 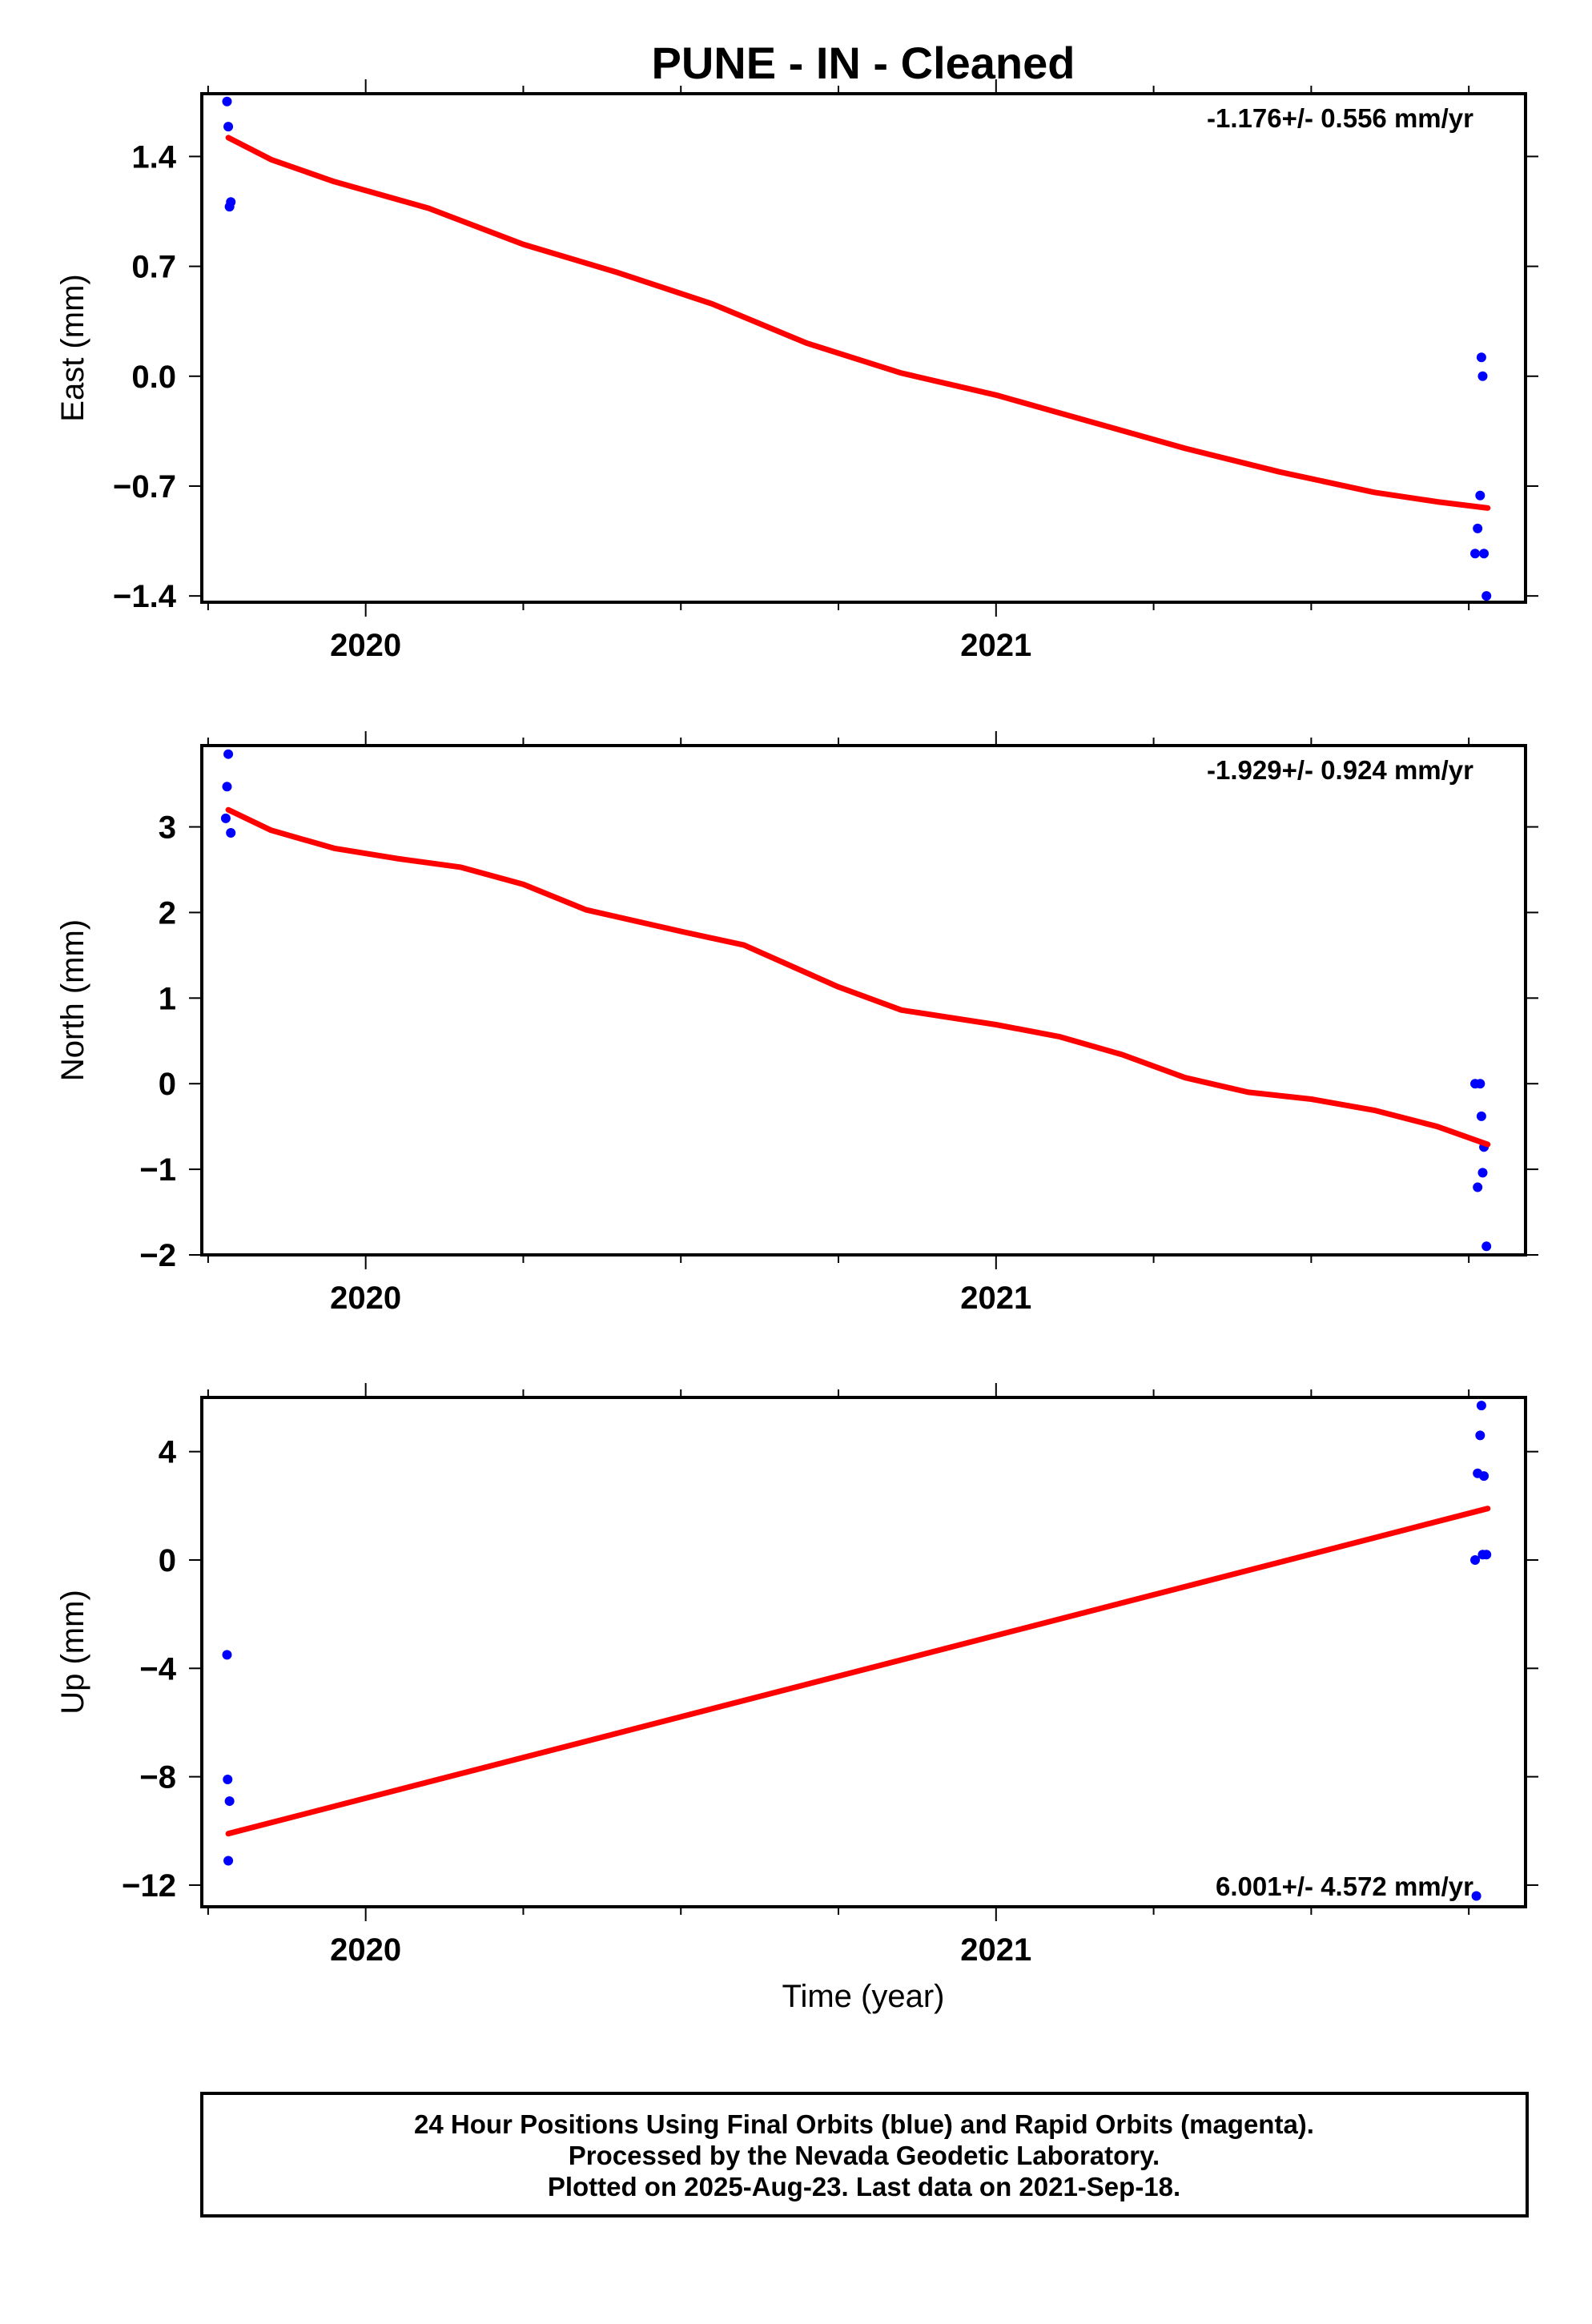 I want to click on caption-box, so click(x=865, y=2154).